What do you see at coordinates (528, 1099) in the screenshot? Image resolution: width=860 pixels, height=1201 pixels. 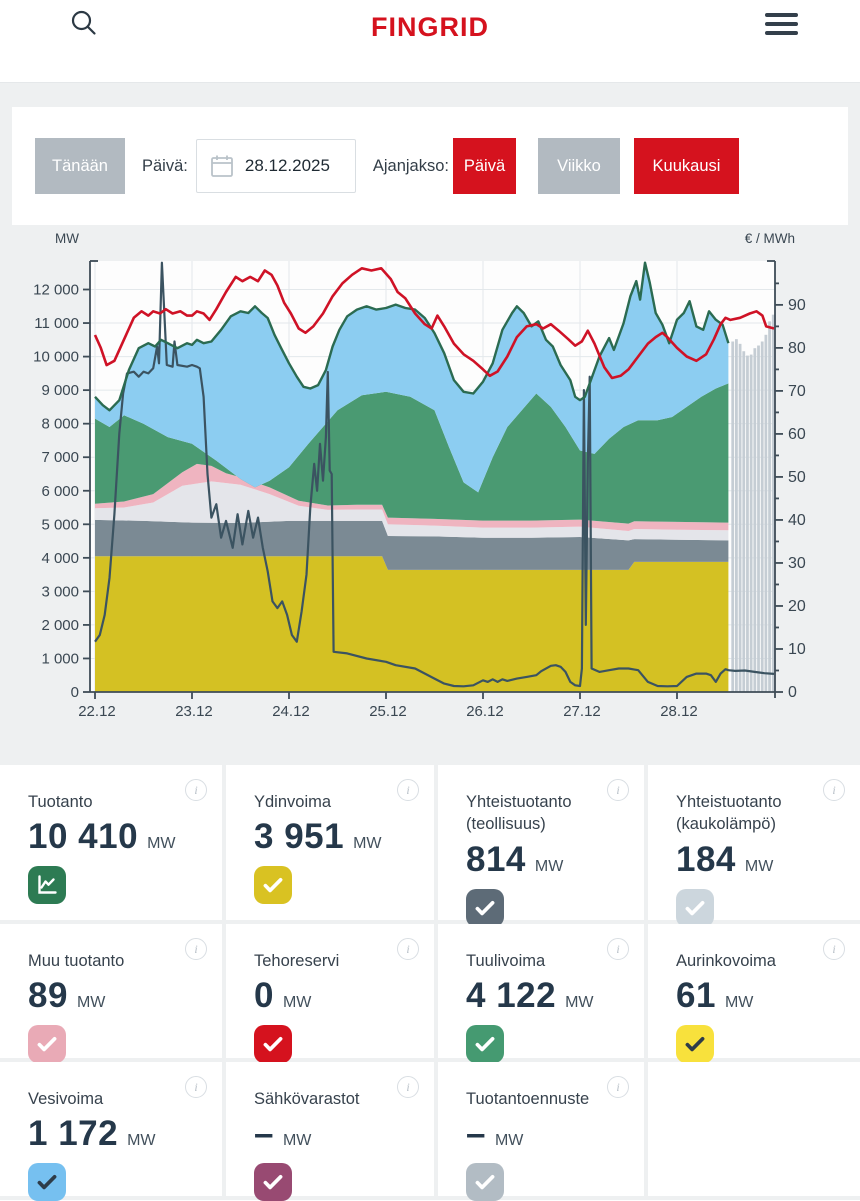 I see `stat-label: Tuotantoennuste` at bounding box center [528, 1099].